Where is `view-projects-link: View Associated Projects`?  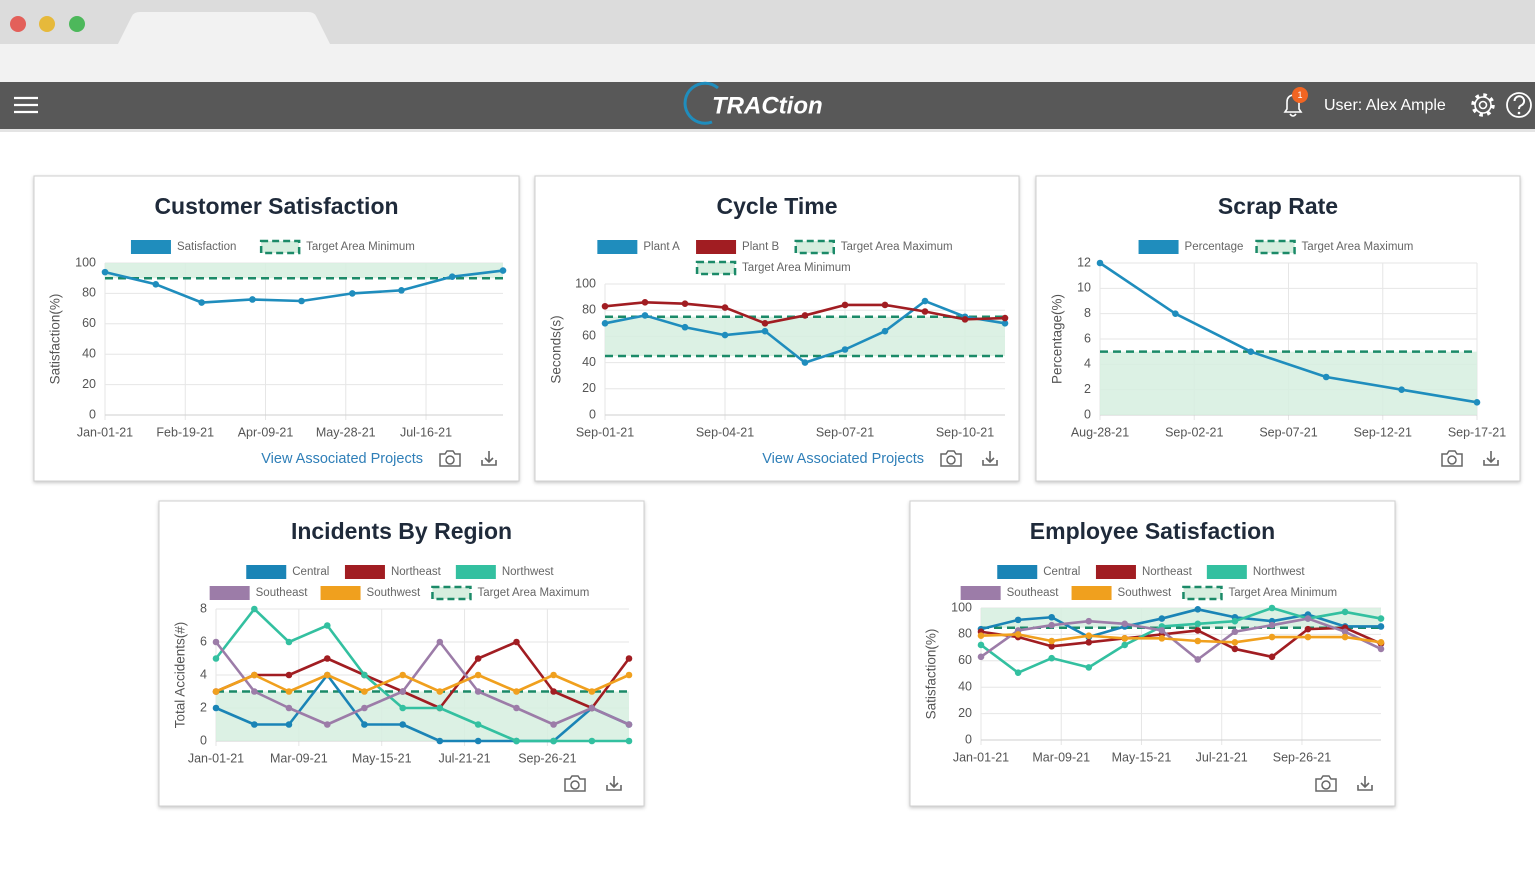
view-projects-link: View Associated Projects is located at coordinates (843, 459).